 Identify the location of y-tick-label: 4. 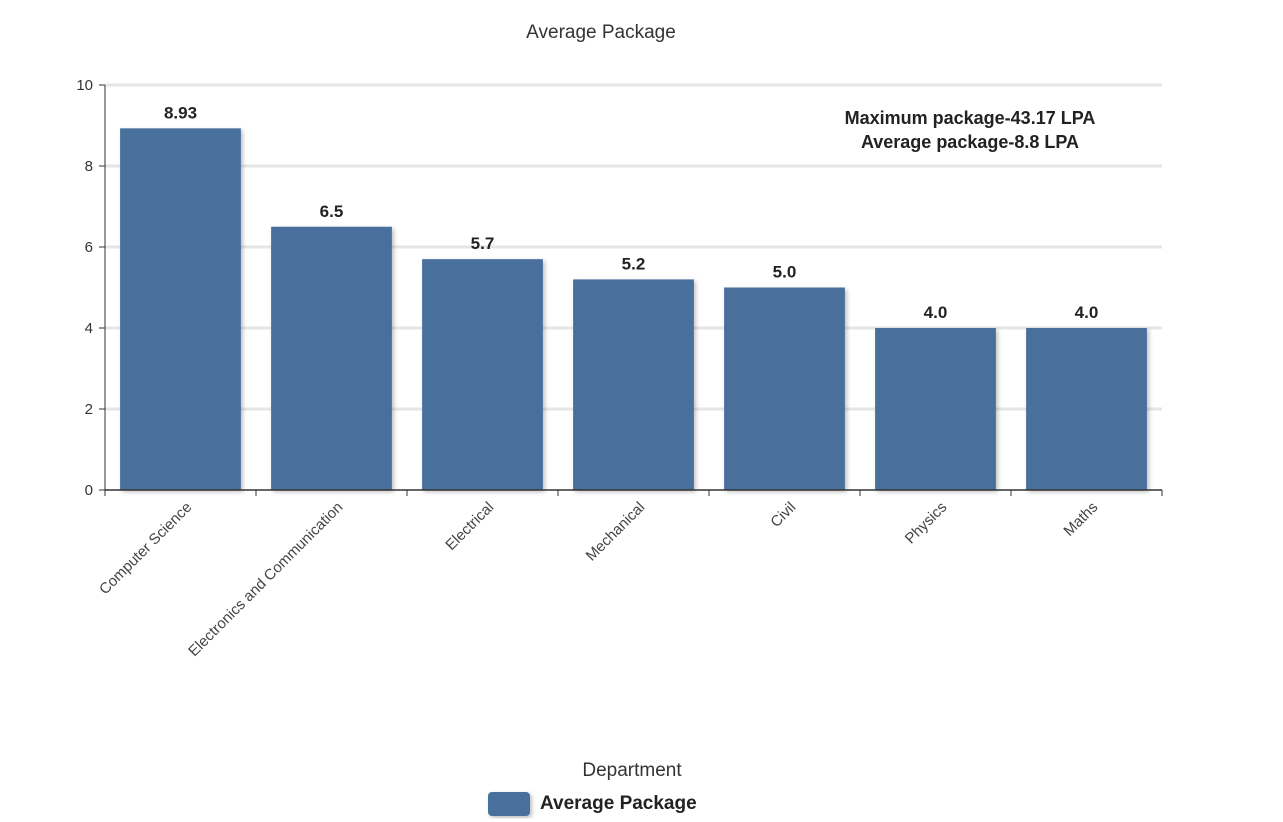
(89, 328).